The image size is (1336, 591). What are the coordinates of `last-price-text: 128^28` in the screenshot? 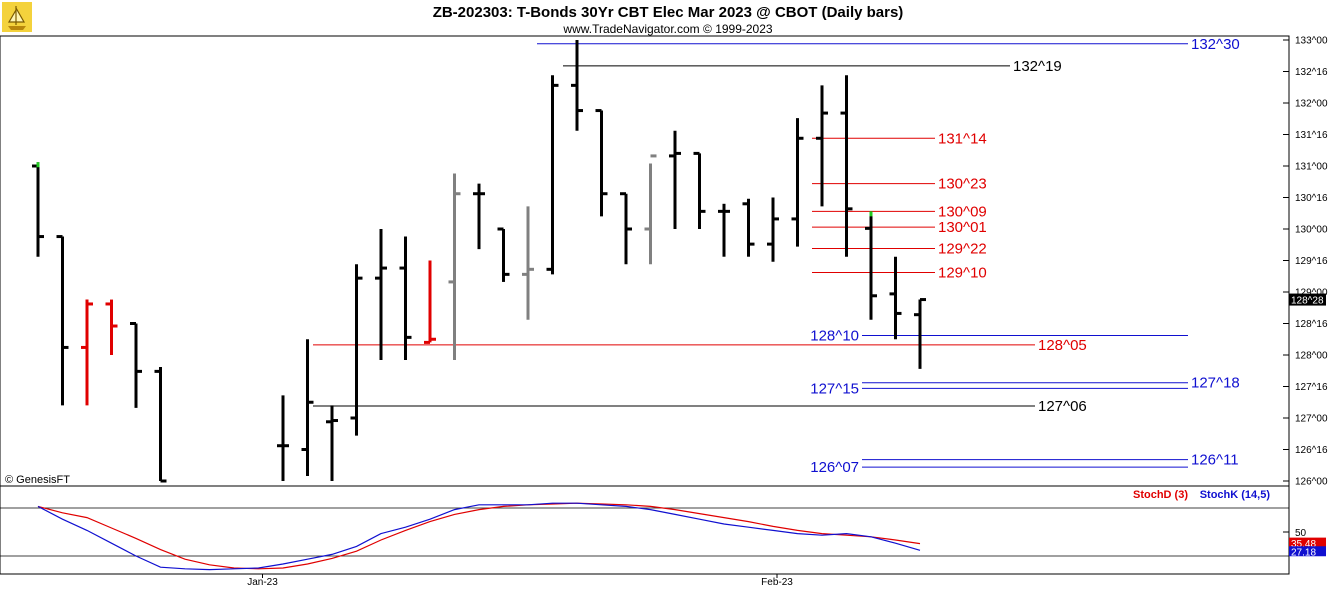 It's located at (1307, 301).